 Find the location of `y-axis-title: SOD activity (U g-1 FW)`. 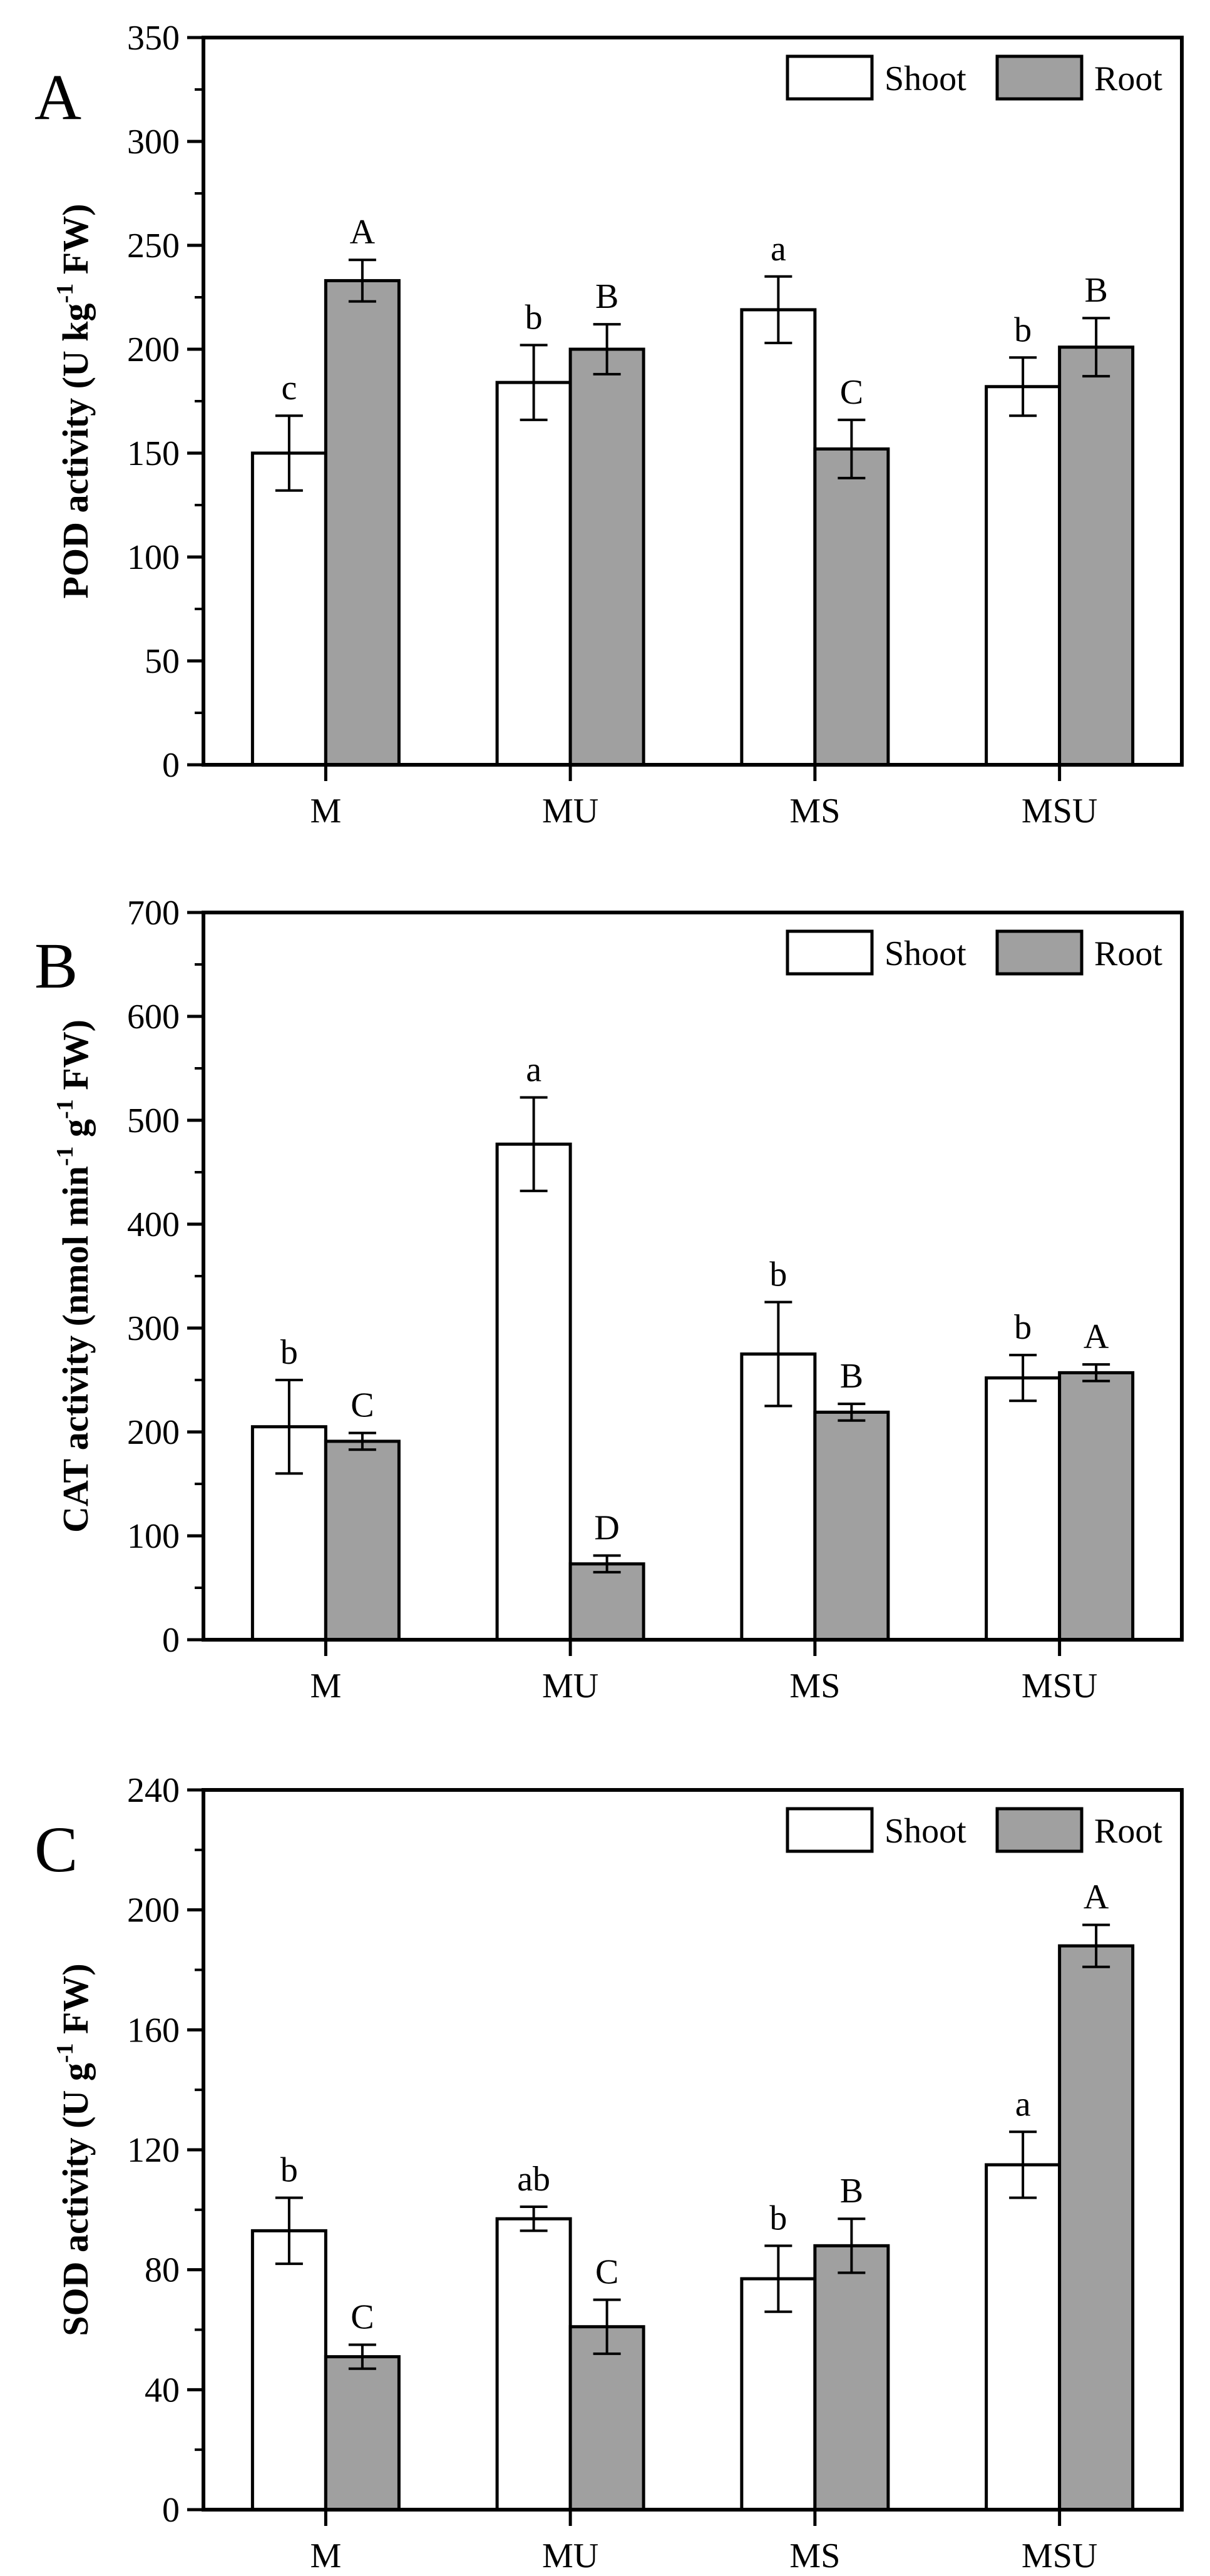

y-axis-title: SOD activity (U g-1 FW) is located at coordinates (74, 2149).